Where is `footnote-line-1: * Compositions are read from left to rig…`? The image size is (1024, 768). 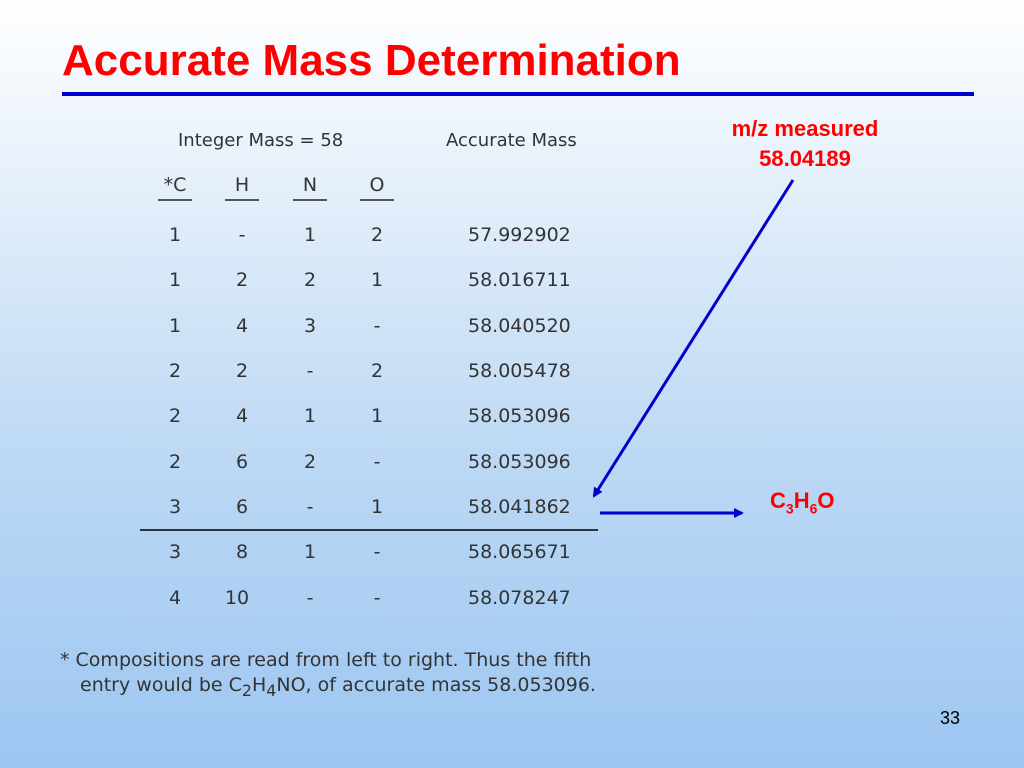
footnote-line-1: * Compositions are read from left to rig… is located at coordinates (326, 660).